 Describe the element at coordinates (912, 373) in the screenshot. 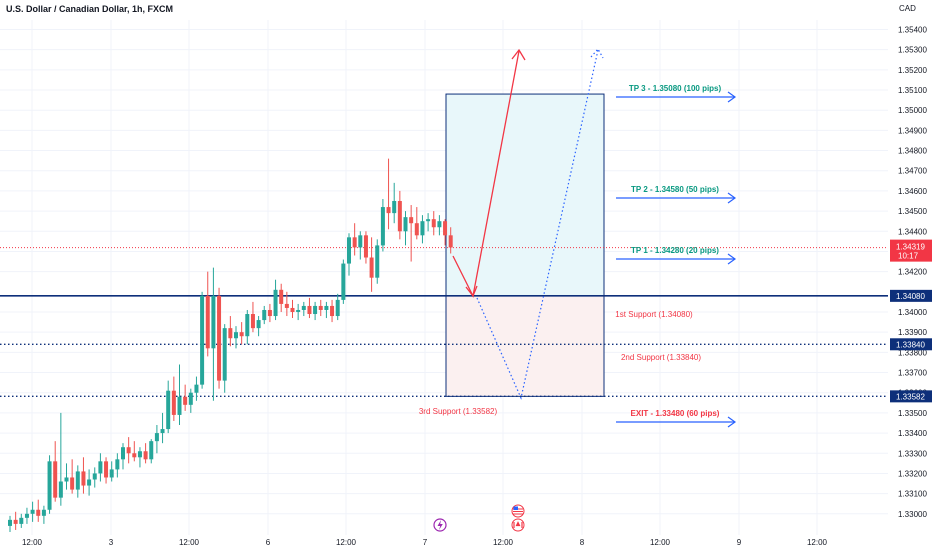

I see `price-tick-label: 1.33700` at that location.